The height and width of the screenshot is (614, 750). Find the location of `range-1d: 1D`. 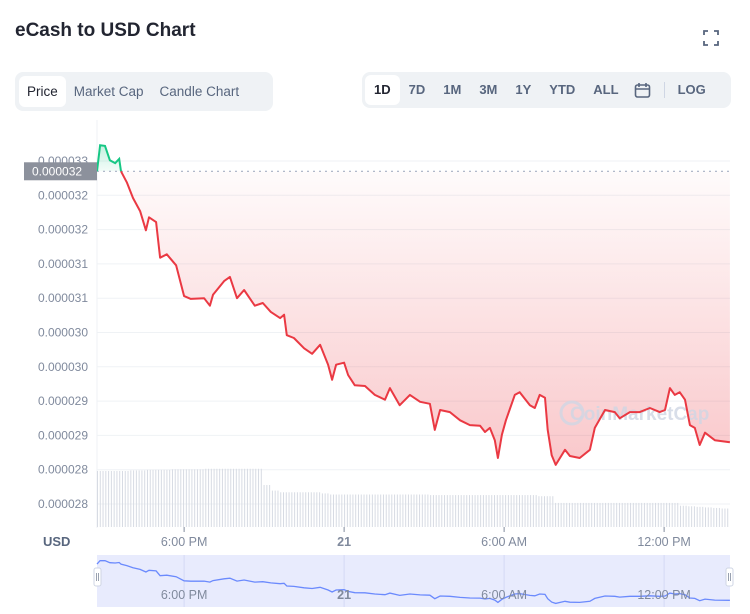

range-1d: 1D is located at coordinates (382, 90).